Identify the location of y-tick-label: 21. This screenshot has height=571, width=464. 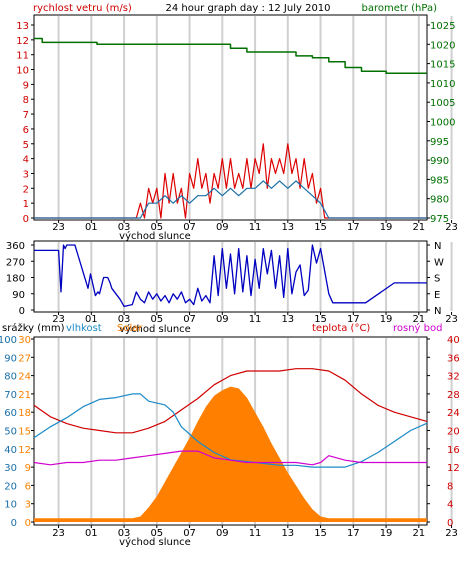
(24, 395).